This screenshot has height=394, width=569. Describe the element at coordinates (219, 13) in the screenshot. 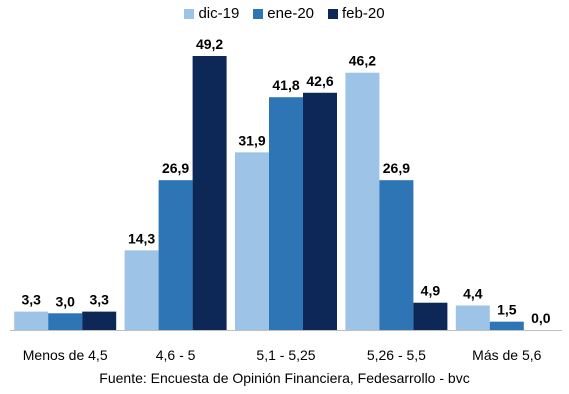

I see `legend-label-dic-19: dic-19` at that location.